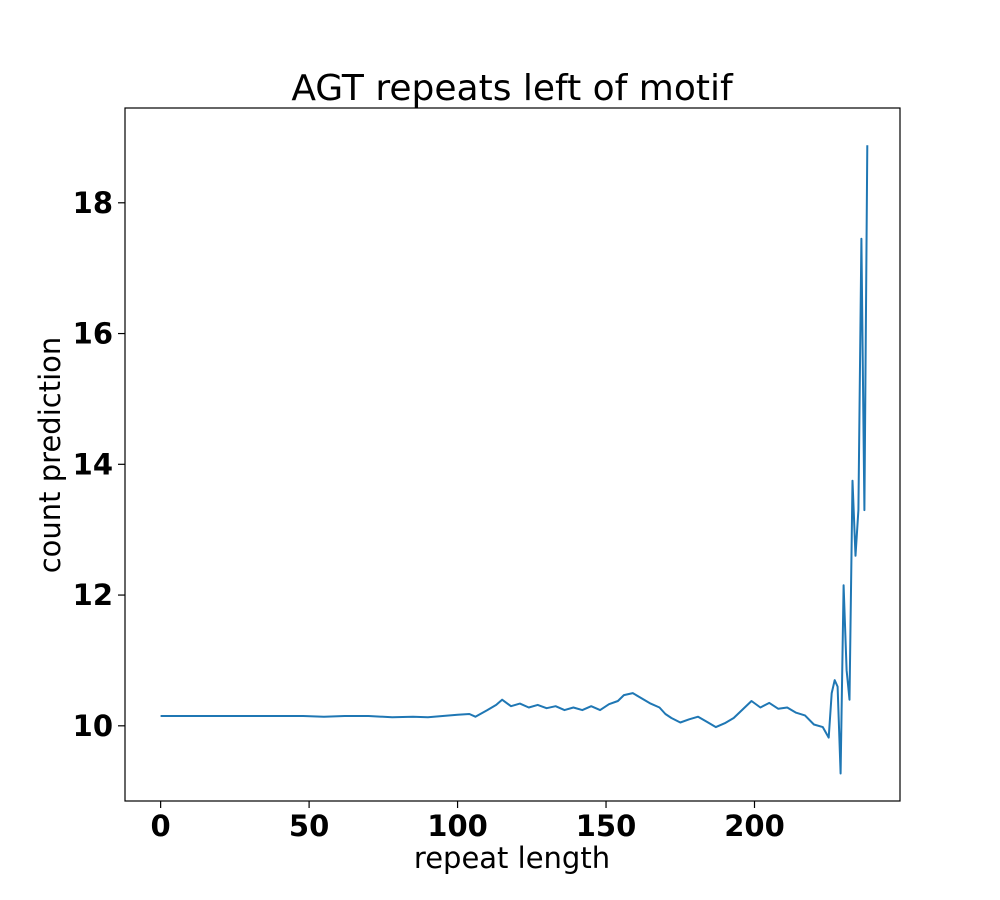 The width and height of the screenshot is (1000, 900). I want to click on y-tick-label: 16, so click(93, 334).